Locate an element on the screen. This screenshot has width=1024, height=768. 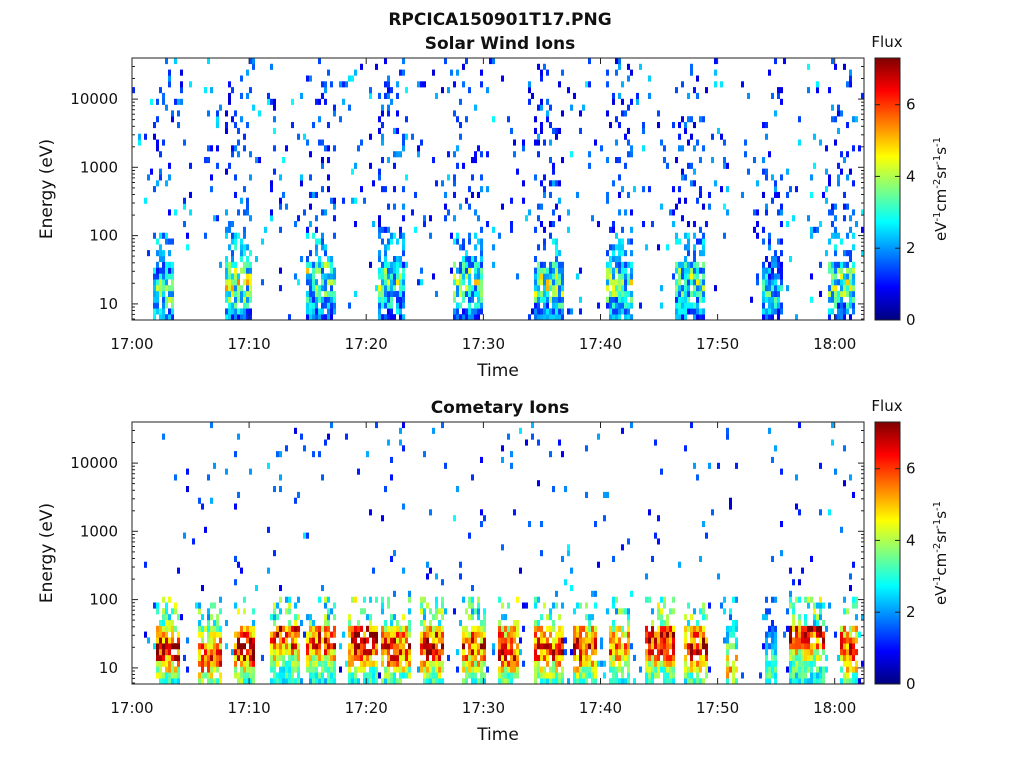
x-tick-label: 17:00 is located at coordinates (131, 344).